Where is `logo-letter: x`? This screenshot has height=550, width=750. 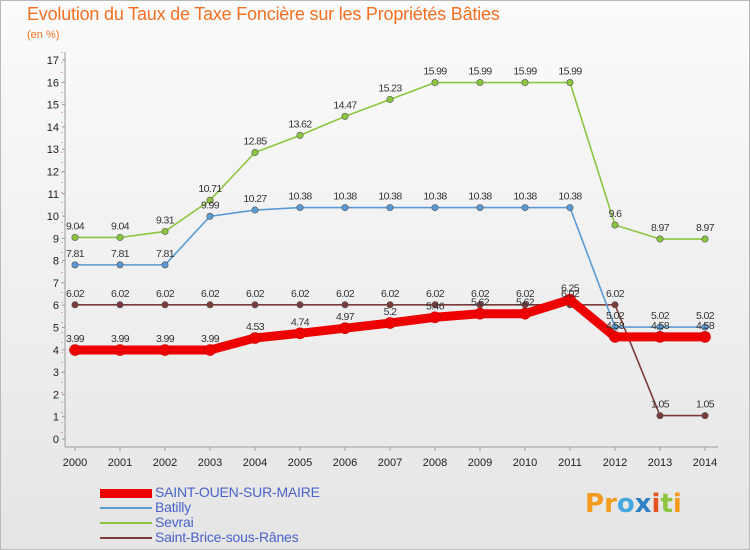 logo-letter: x is located at coordinates (643, 504).